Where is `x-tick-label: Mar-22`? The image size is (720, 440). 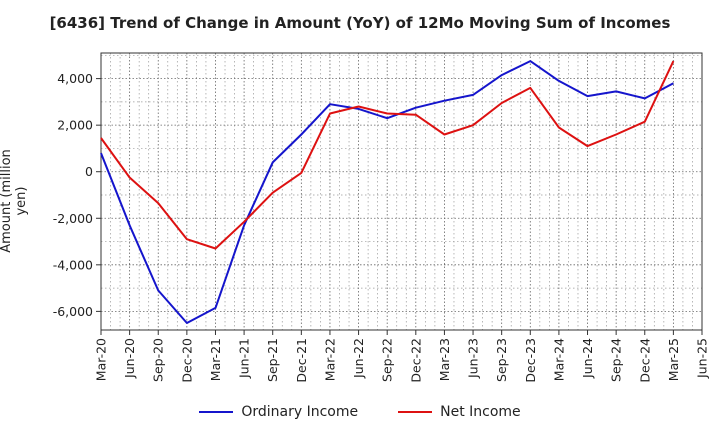
x-tick-label: Mar-22 is located at coordinates (329, 359).